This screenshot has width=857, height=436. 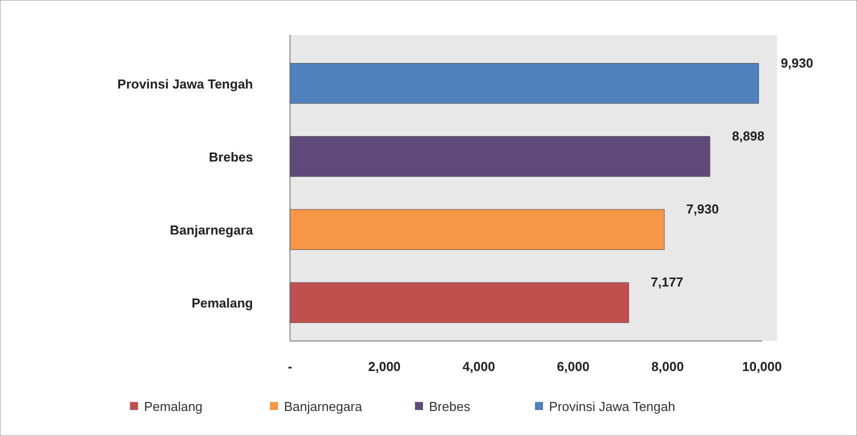 What do you see at coordinates (748, 136) in the screenshot?
I see `data-label: 8,898` at bounding box center [748, 136].